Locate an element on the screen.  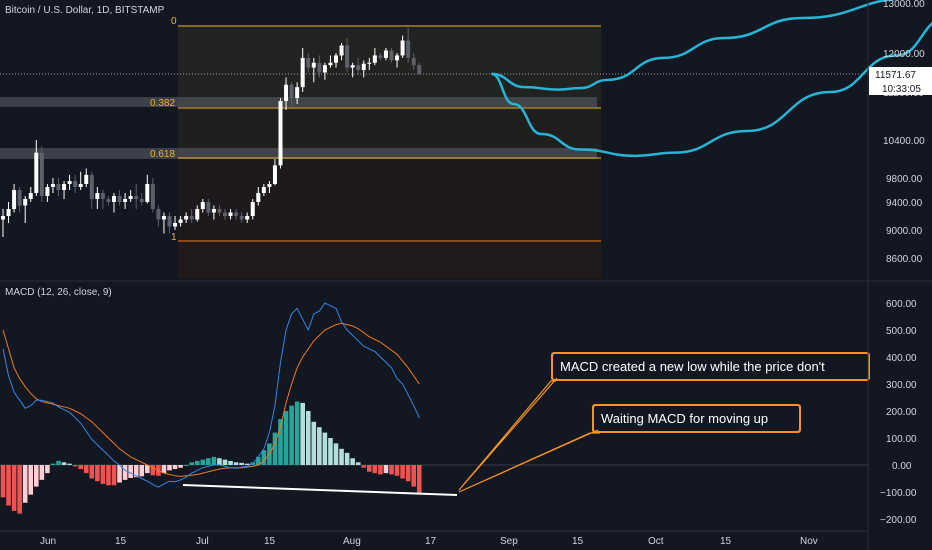
fib-label-1: 1 is located at coordinates (174, 237).